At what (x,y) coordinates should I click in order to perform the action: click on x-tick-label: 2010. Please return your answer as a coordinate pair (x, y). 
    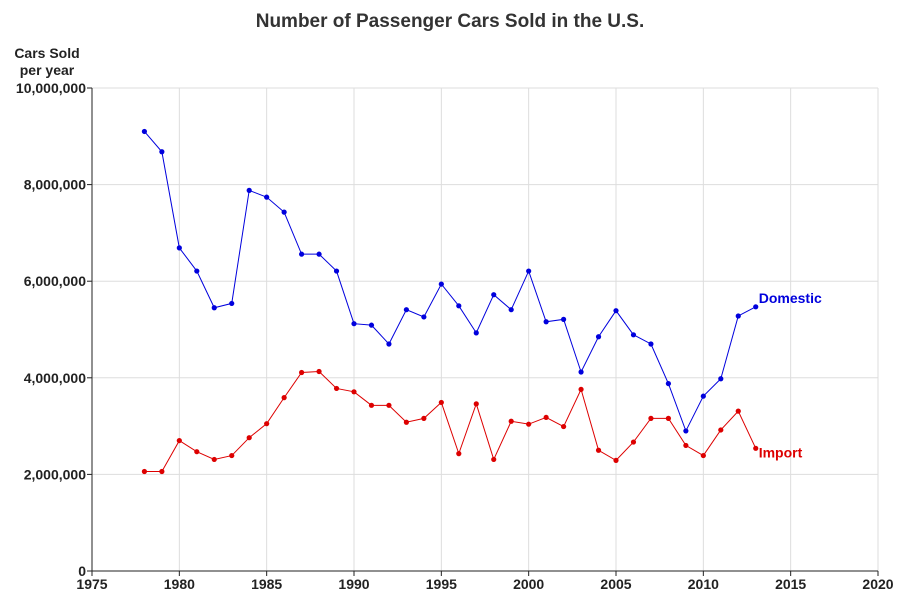
    Looking at the image, I should click on (703, 584).